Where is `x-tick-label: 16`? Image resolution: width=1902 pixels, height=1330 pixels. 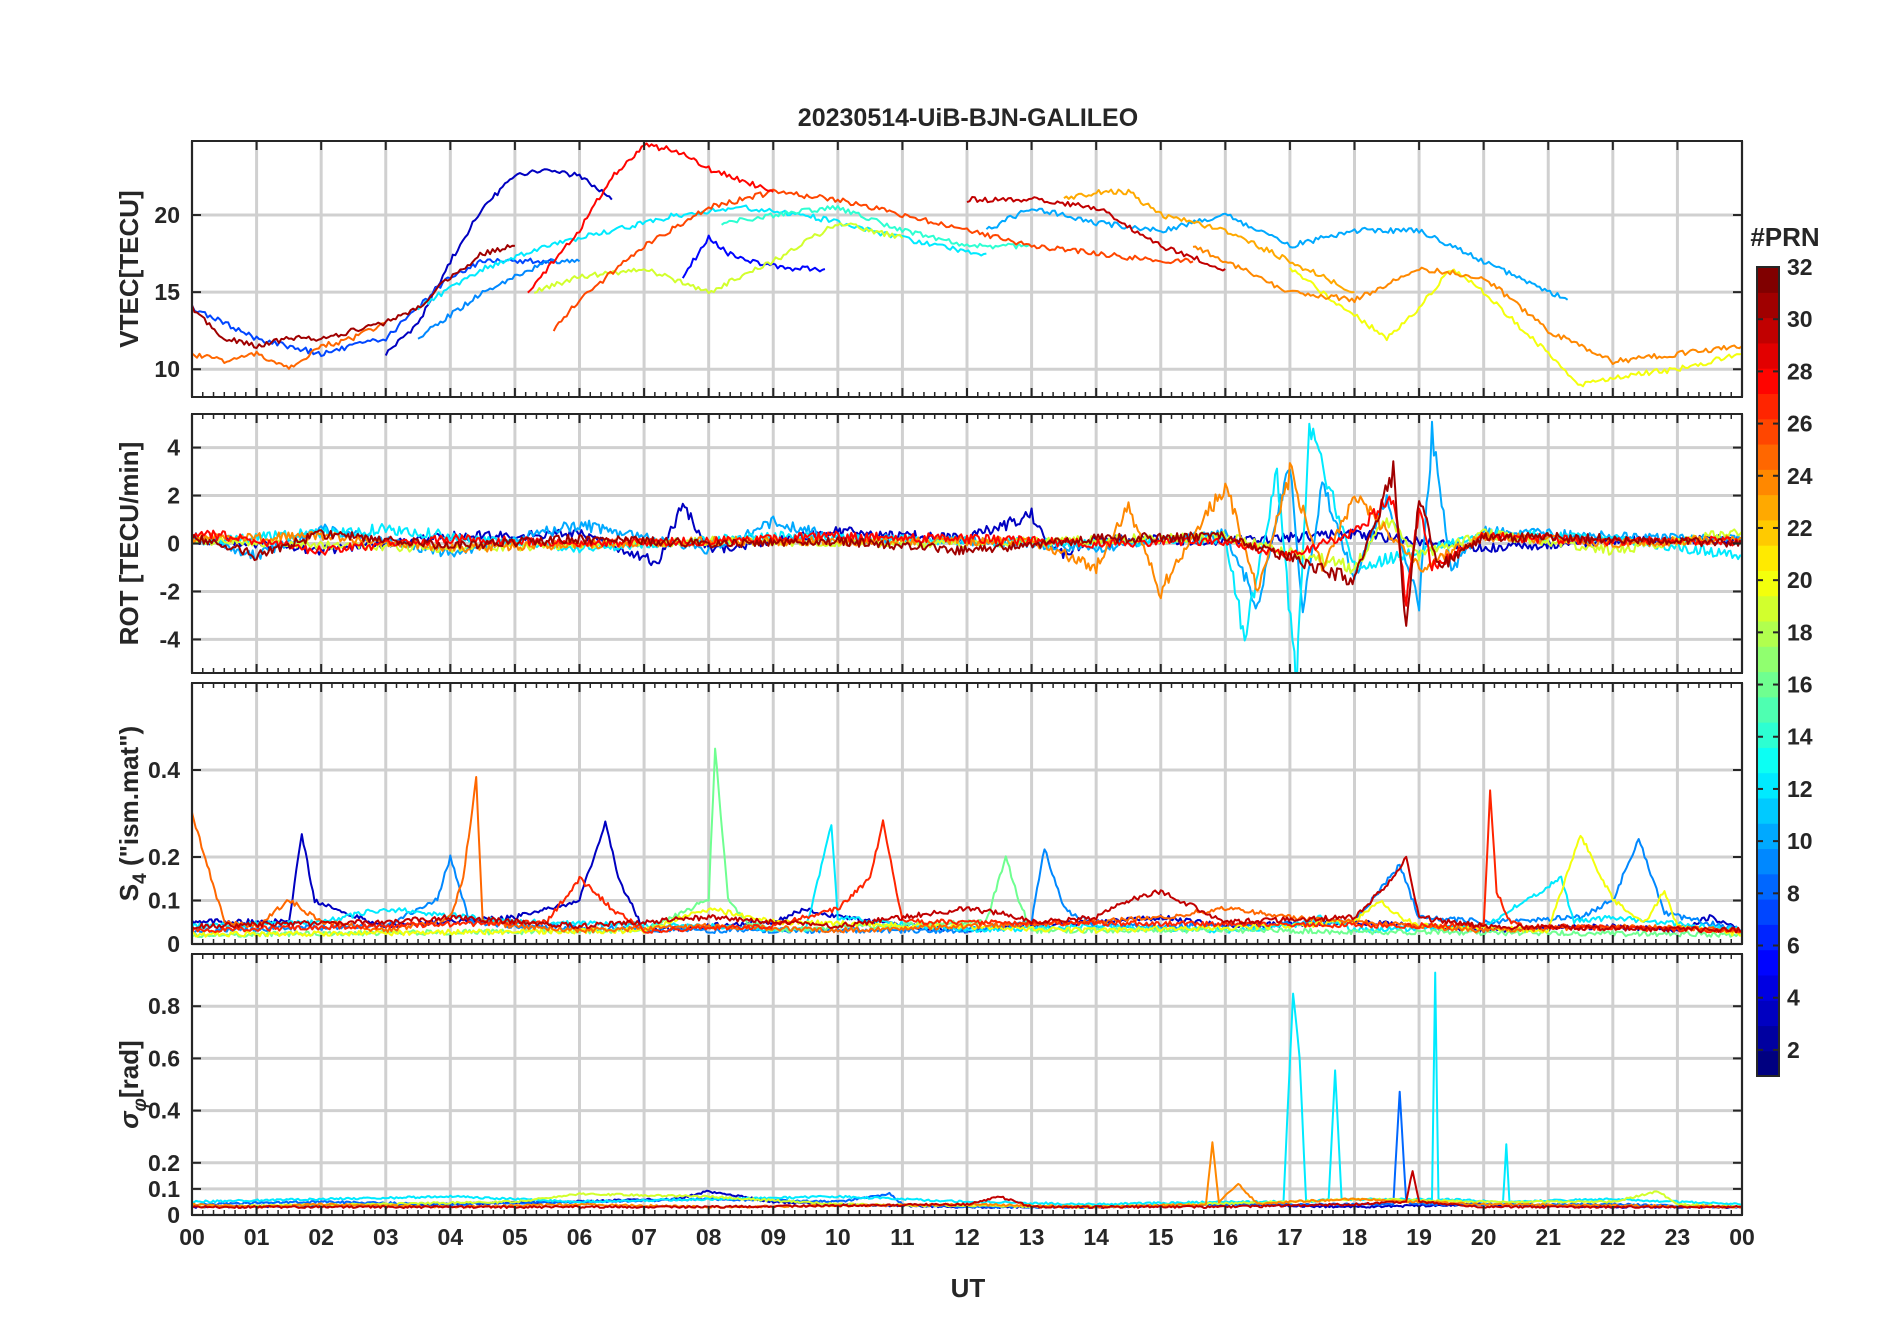 x-tick-label: 16 is located at coordinates (1226, 1237).